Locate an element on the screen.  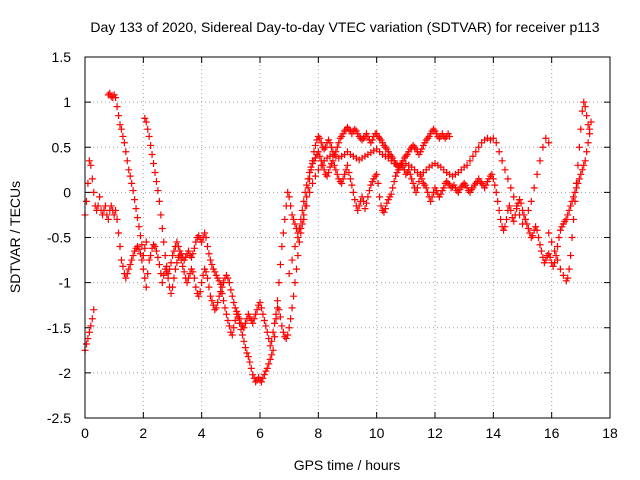
y-tick-label: 0 is located at coordinates (67, 192).